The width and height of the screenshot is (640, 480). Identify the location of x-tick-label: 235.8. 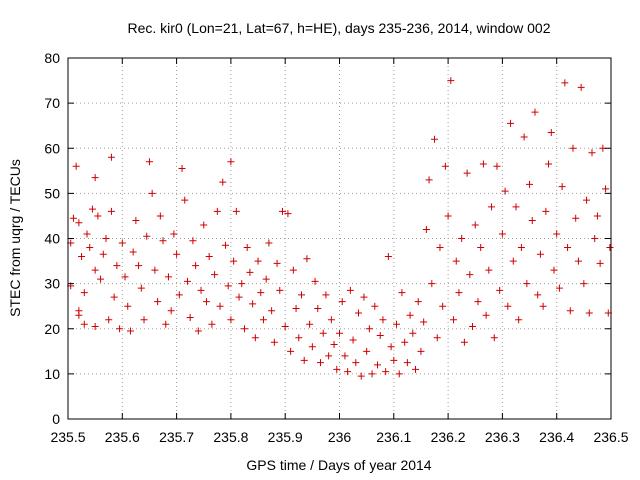
(230, 437).